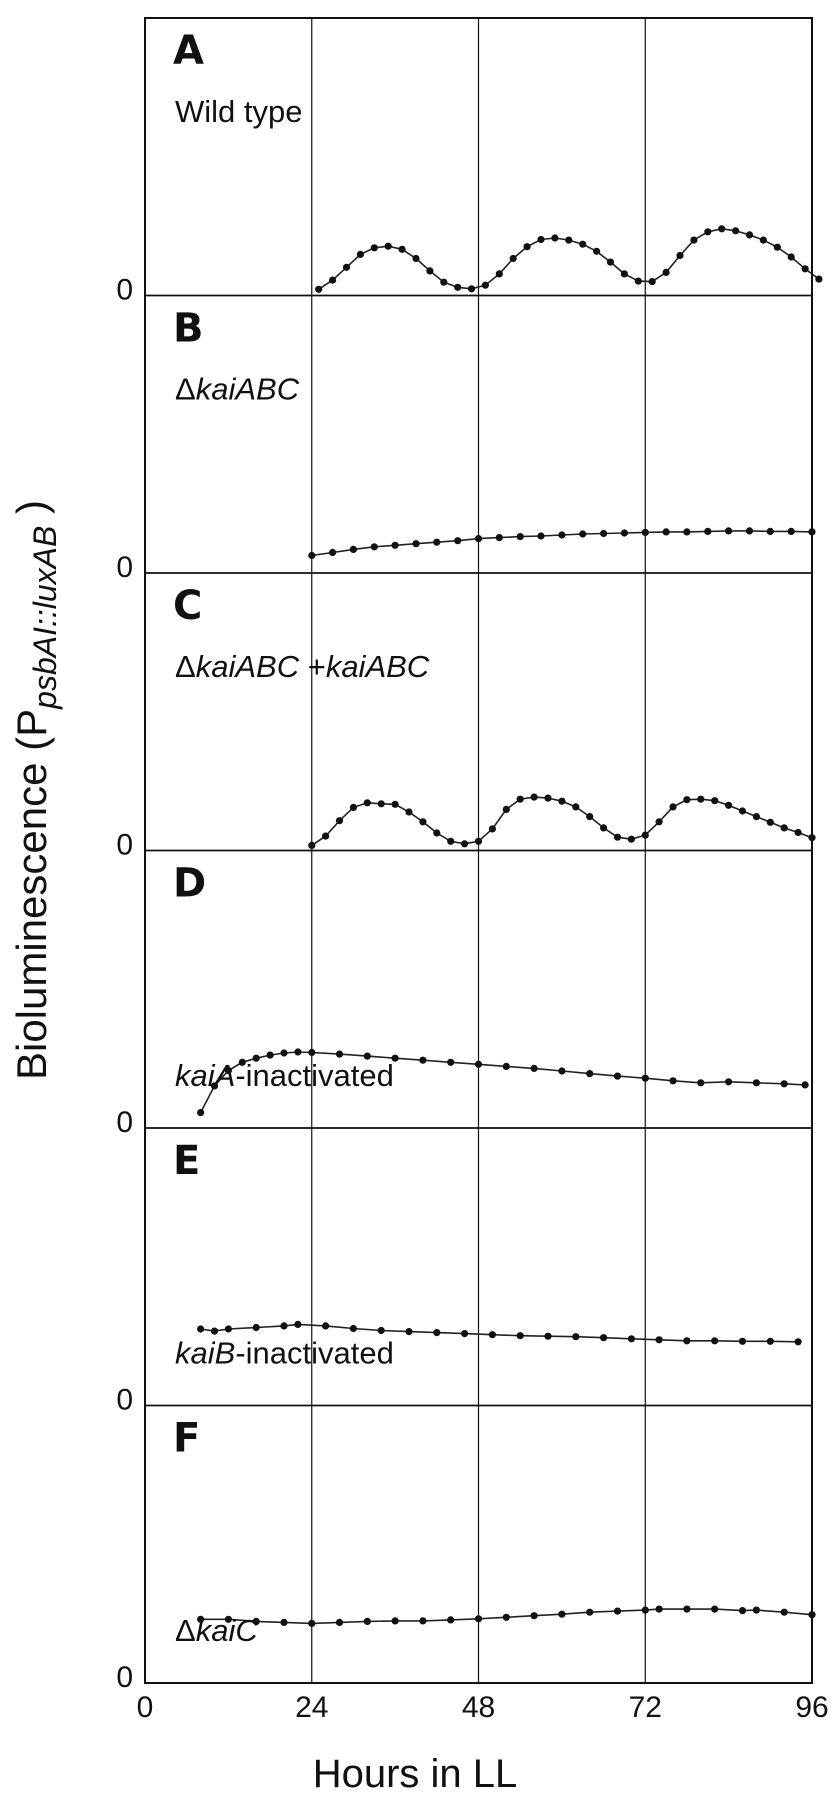 The width and height of the screenshot is (838, 1800). Describe the element at coordinates (284, 1353) in the screenshot. I see `panel-e-label: kaiB-inactivated` at that location.